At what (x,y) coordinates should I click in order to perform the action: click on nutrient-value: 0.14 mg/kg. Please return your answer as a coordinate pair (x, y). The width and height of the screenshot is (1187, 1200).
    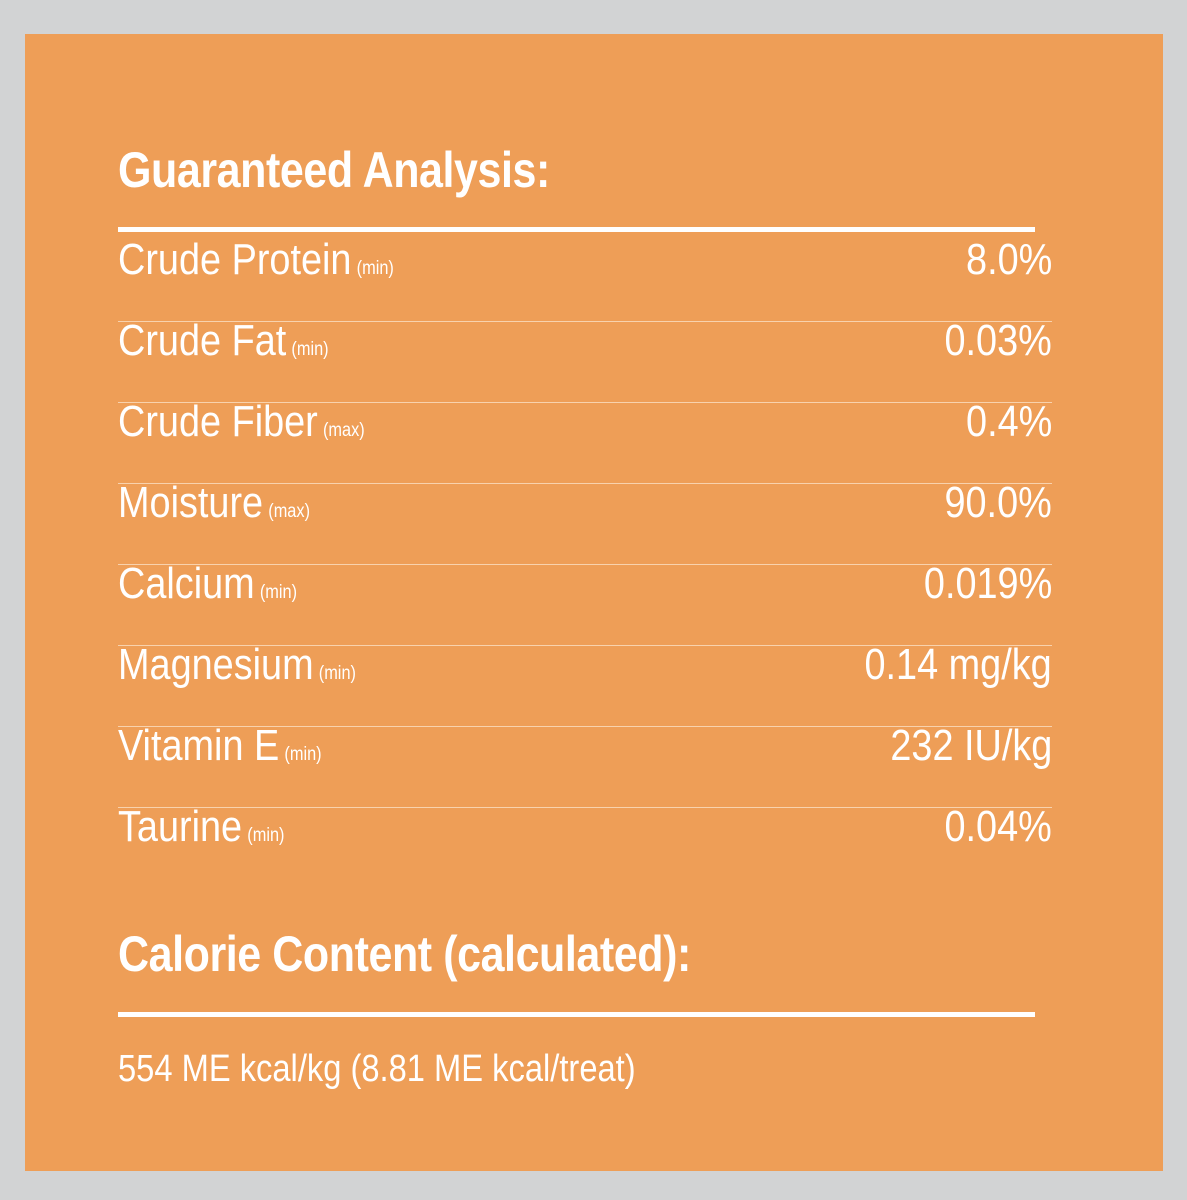
    Looking at the image, I should click on (958, 664).